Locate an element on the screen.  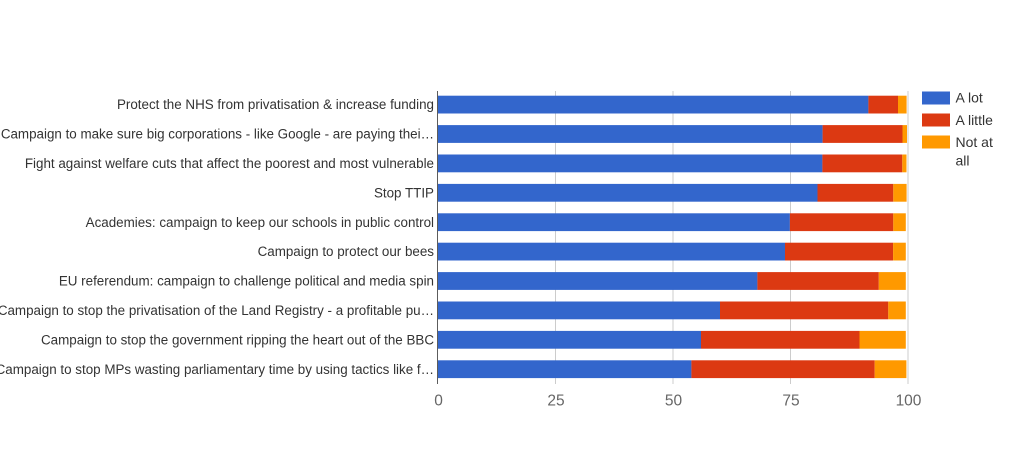
svg-text: 50 is located at coordinates (674, 400).